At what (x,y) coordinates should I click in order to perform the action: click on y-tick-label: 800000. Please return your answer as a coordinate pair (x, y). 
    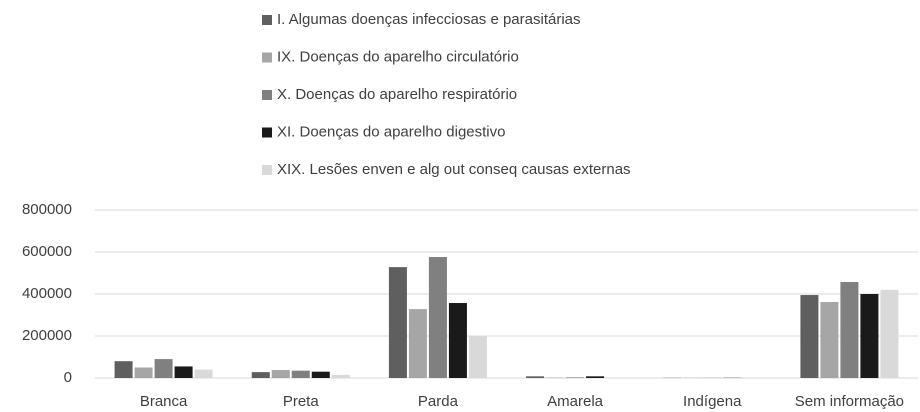
    Looking at the image, I should click on (47, 209).